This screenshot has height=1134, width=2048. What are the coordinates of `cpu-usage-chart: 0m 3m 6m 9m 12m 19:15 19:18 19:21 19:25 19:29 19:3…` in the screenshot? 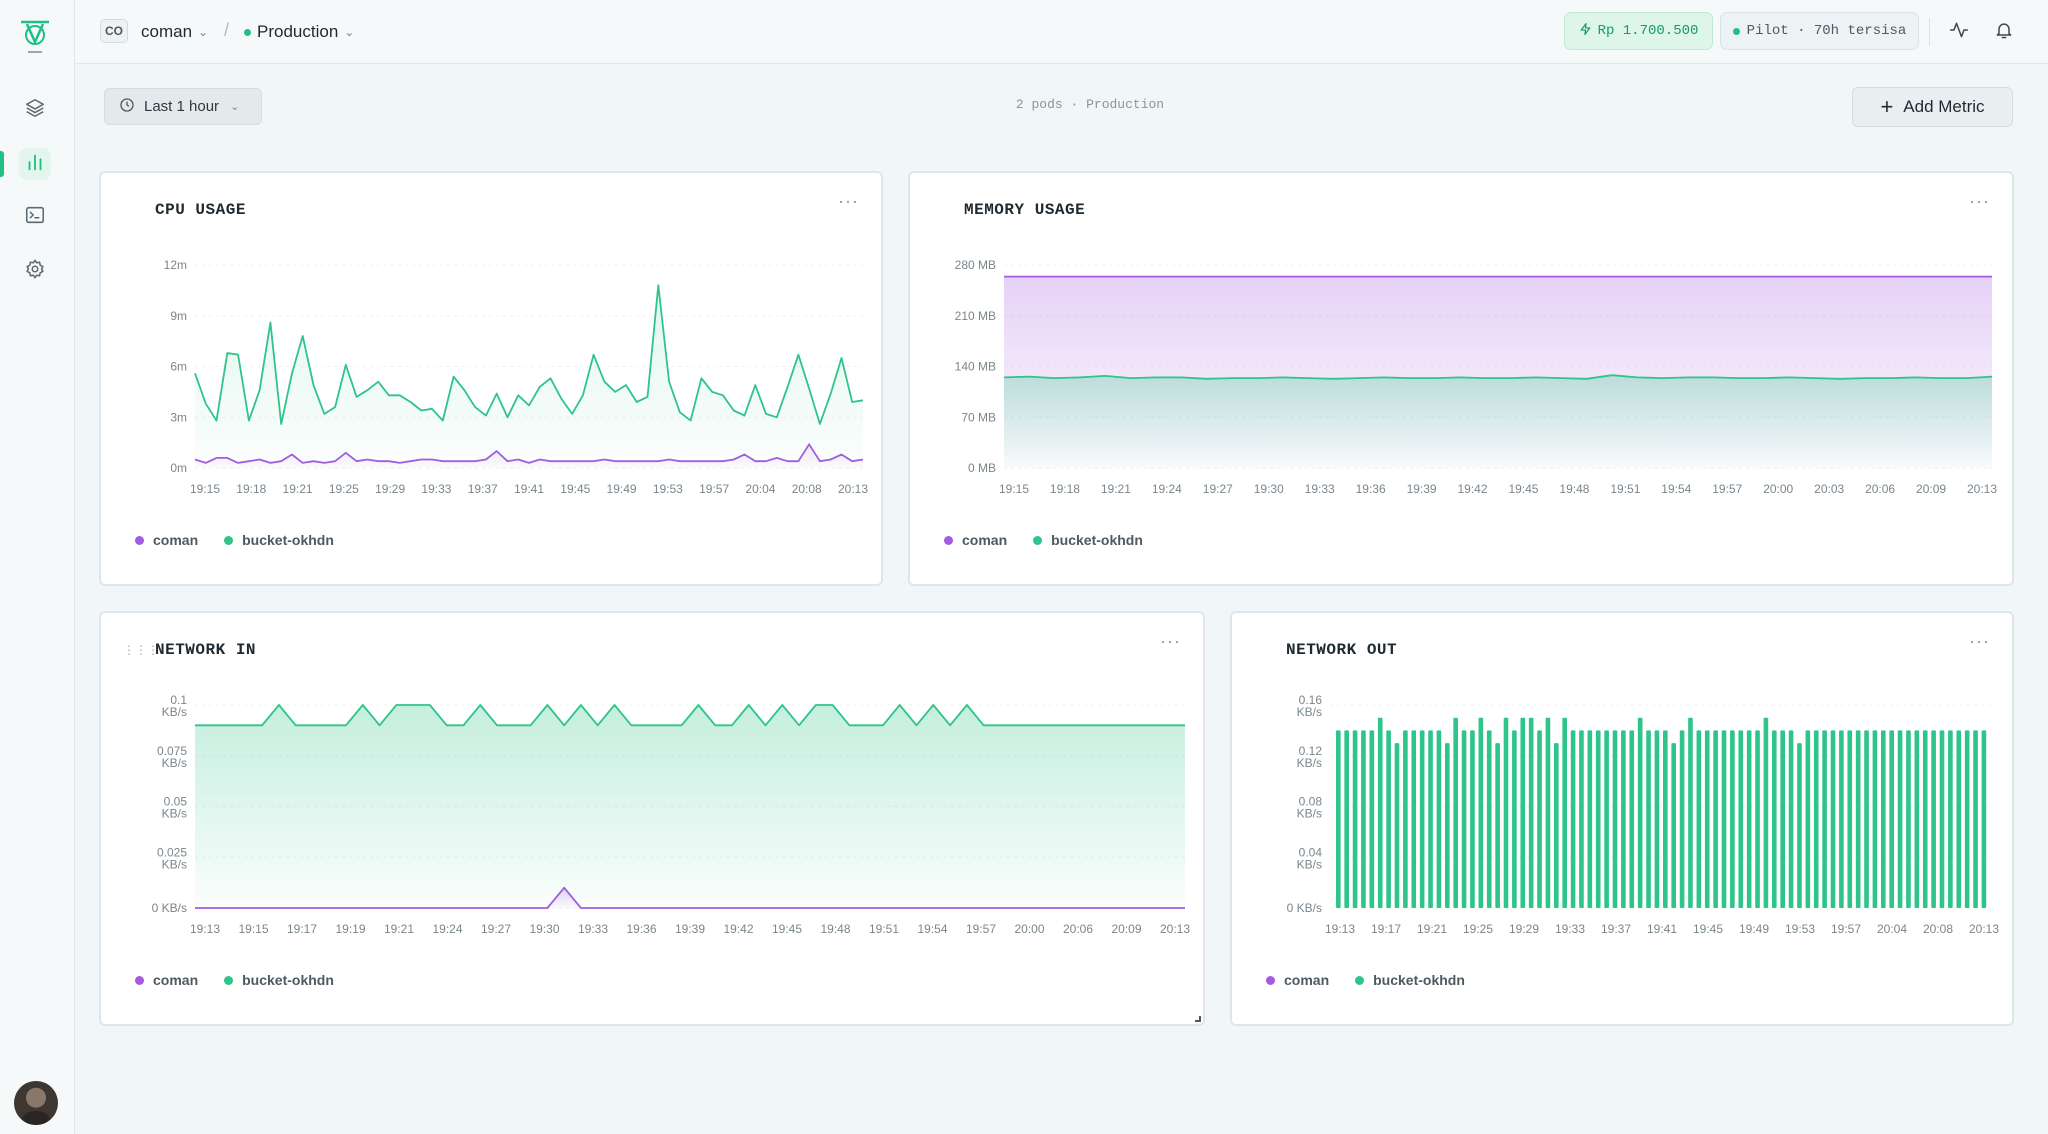 It's located at (516, 377).